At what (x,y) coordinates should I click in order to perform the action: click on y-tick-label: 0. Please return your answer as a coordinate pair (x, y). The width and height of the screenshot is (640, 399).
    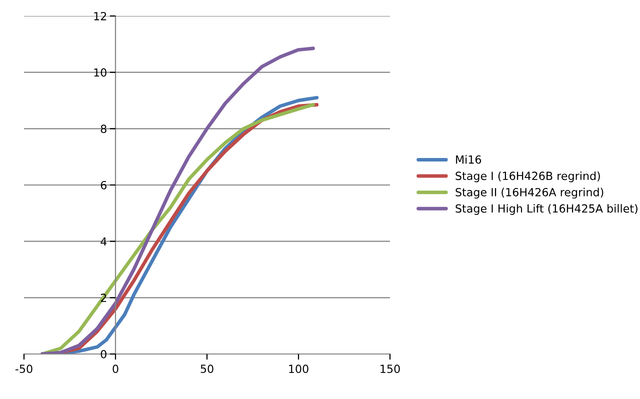
    Looking at the image, I should click on (103, 354).